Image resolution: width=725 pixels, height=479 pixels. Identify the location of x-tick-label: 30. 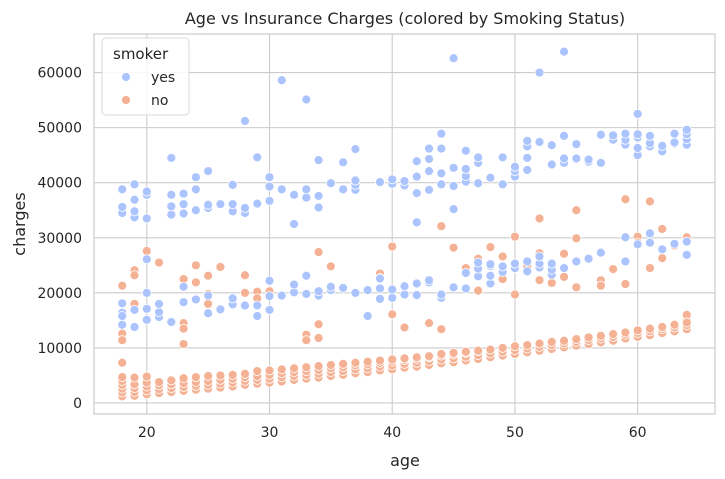
(270, 433).